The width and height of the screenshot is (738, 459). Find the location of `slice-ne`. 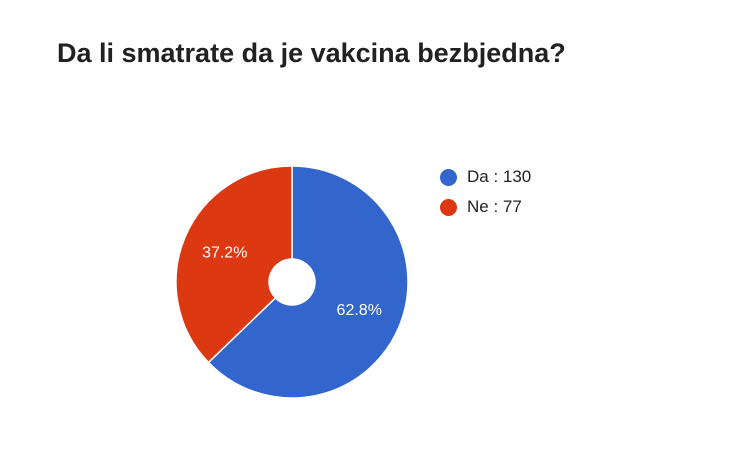

slice-ne is located at coordinates (234, 264).